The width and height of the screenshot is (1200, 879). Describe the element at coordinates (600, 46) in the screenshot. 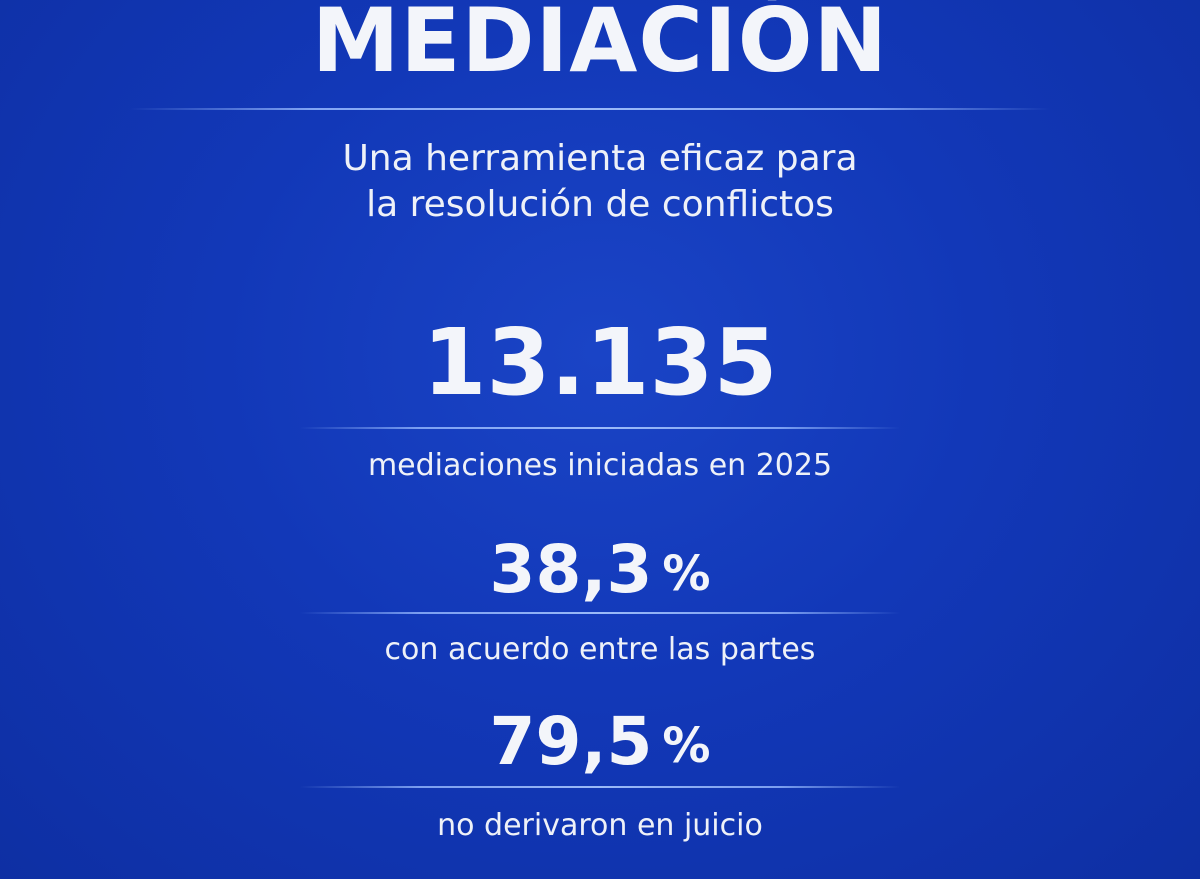

I see `page-title: MEDIACIÓN` at that location.